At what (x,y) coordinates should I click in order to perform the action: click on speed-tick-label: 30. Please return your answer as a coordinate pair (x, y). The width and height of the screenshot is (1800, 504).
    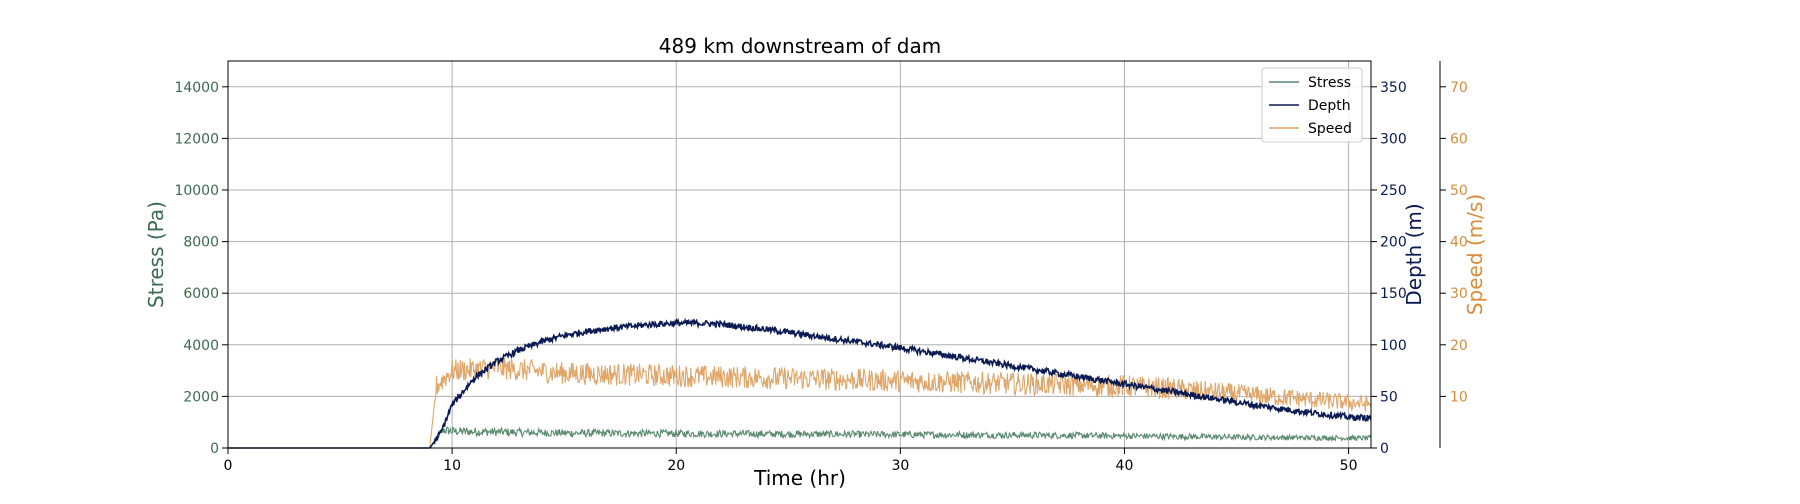
    Looking at the image, I should click on (1459, 294).